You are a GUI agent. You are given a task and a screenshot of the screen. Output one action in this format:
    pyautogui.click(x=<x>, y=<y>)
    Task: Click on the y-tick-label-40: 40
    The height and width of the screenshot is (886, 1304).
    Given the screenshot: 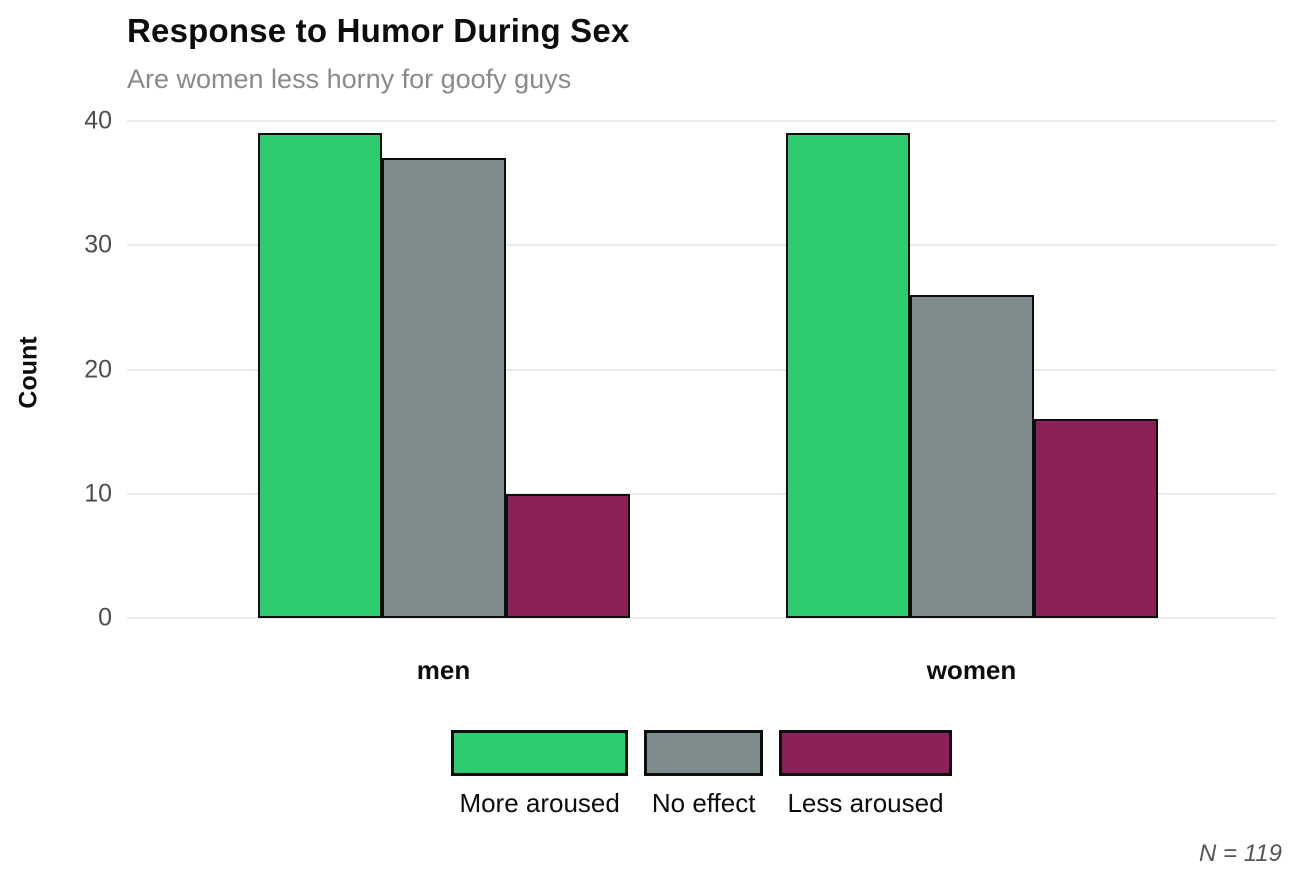 What is the action you would take?
    pyautogui.click(x=98, y=120)
    